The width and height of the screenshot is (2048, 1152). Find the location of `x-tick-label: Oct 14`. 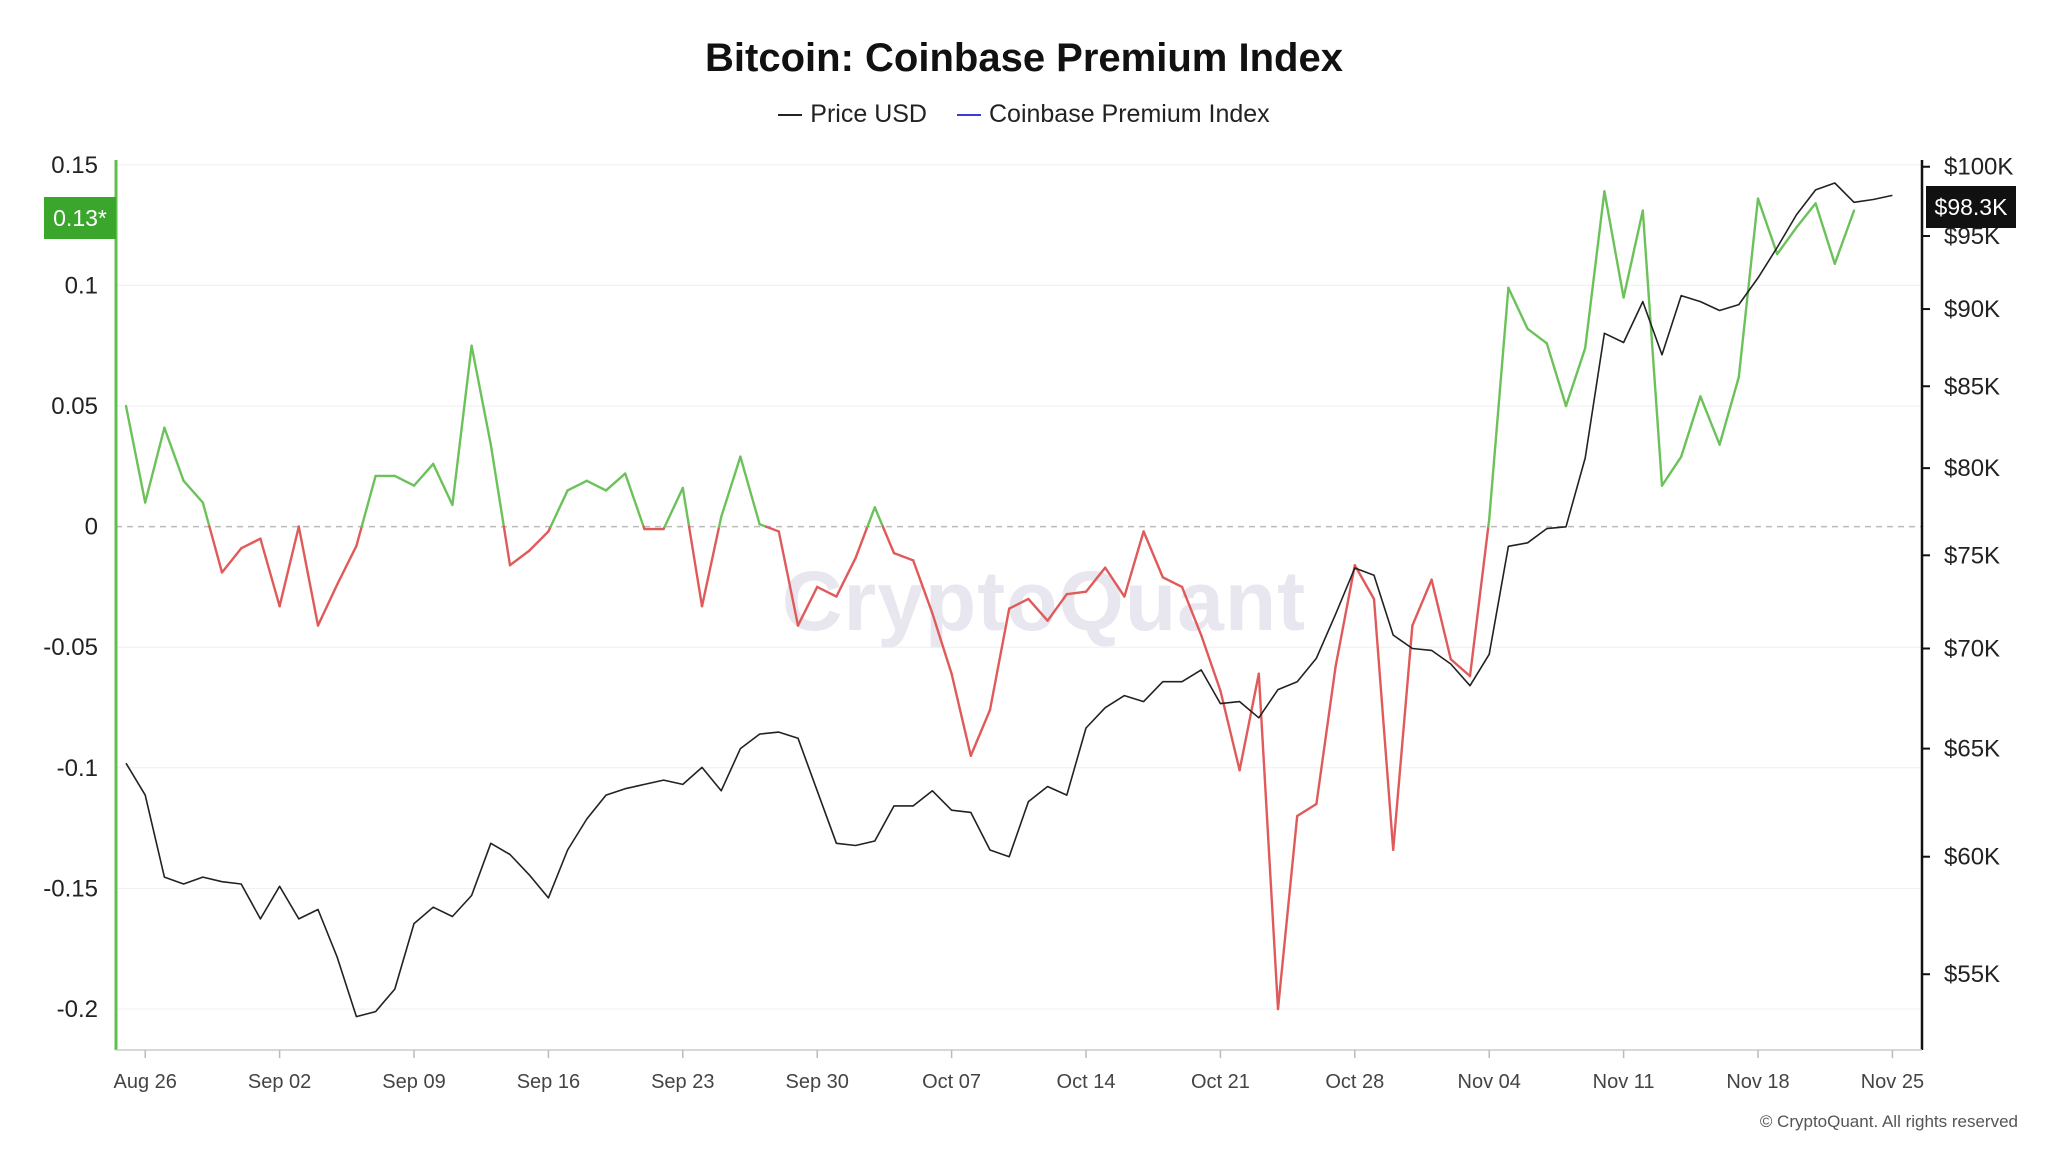

x-tick-label: Oct 14 is located at coordinates (1086, 1082).